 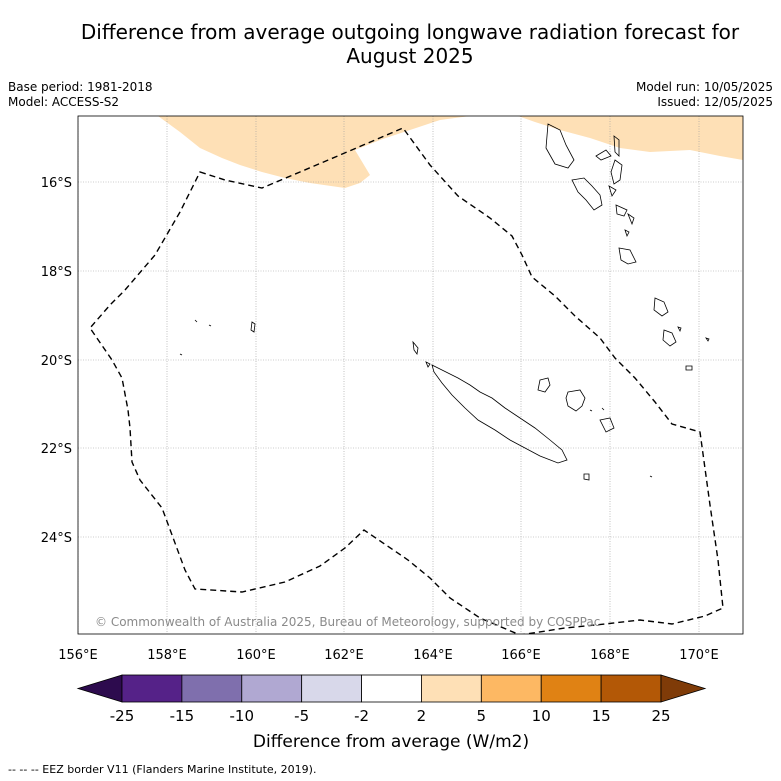 What do you see at coordinates (630, 138) in the screenshot?
I see `anomaly-area-northeast` at bounding box center [630, 138].